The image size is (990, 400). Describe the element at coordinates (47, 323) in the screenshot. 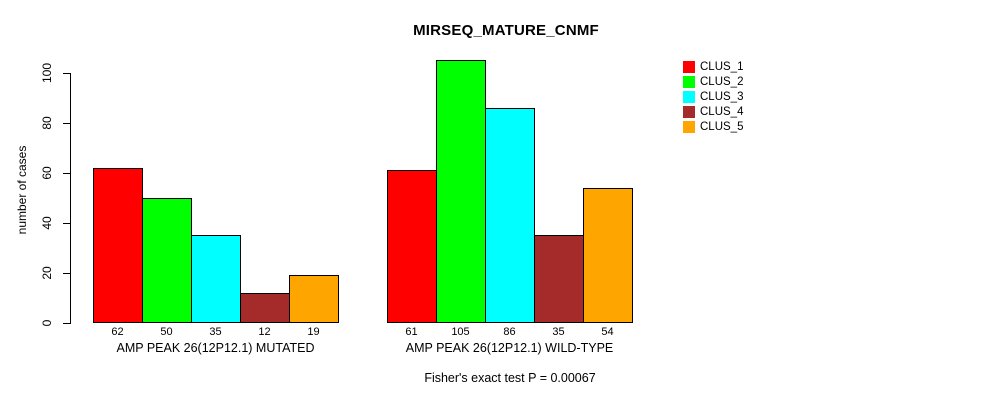

I see `y-tick-label: 0` at that location.